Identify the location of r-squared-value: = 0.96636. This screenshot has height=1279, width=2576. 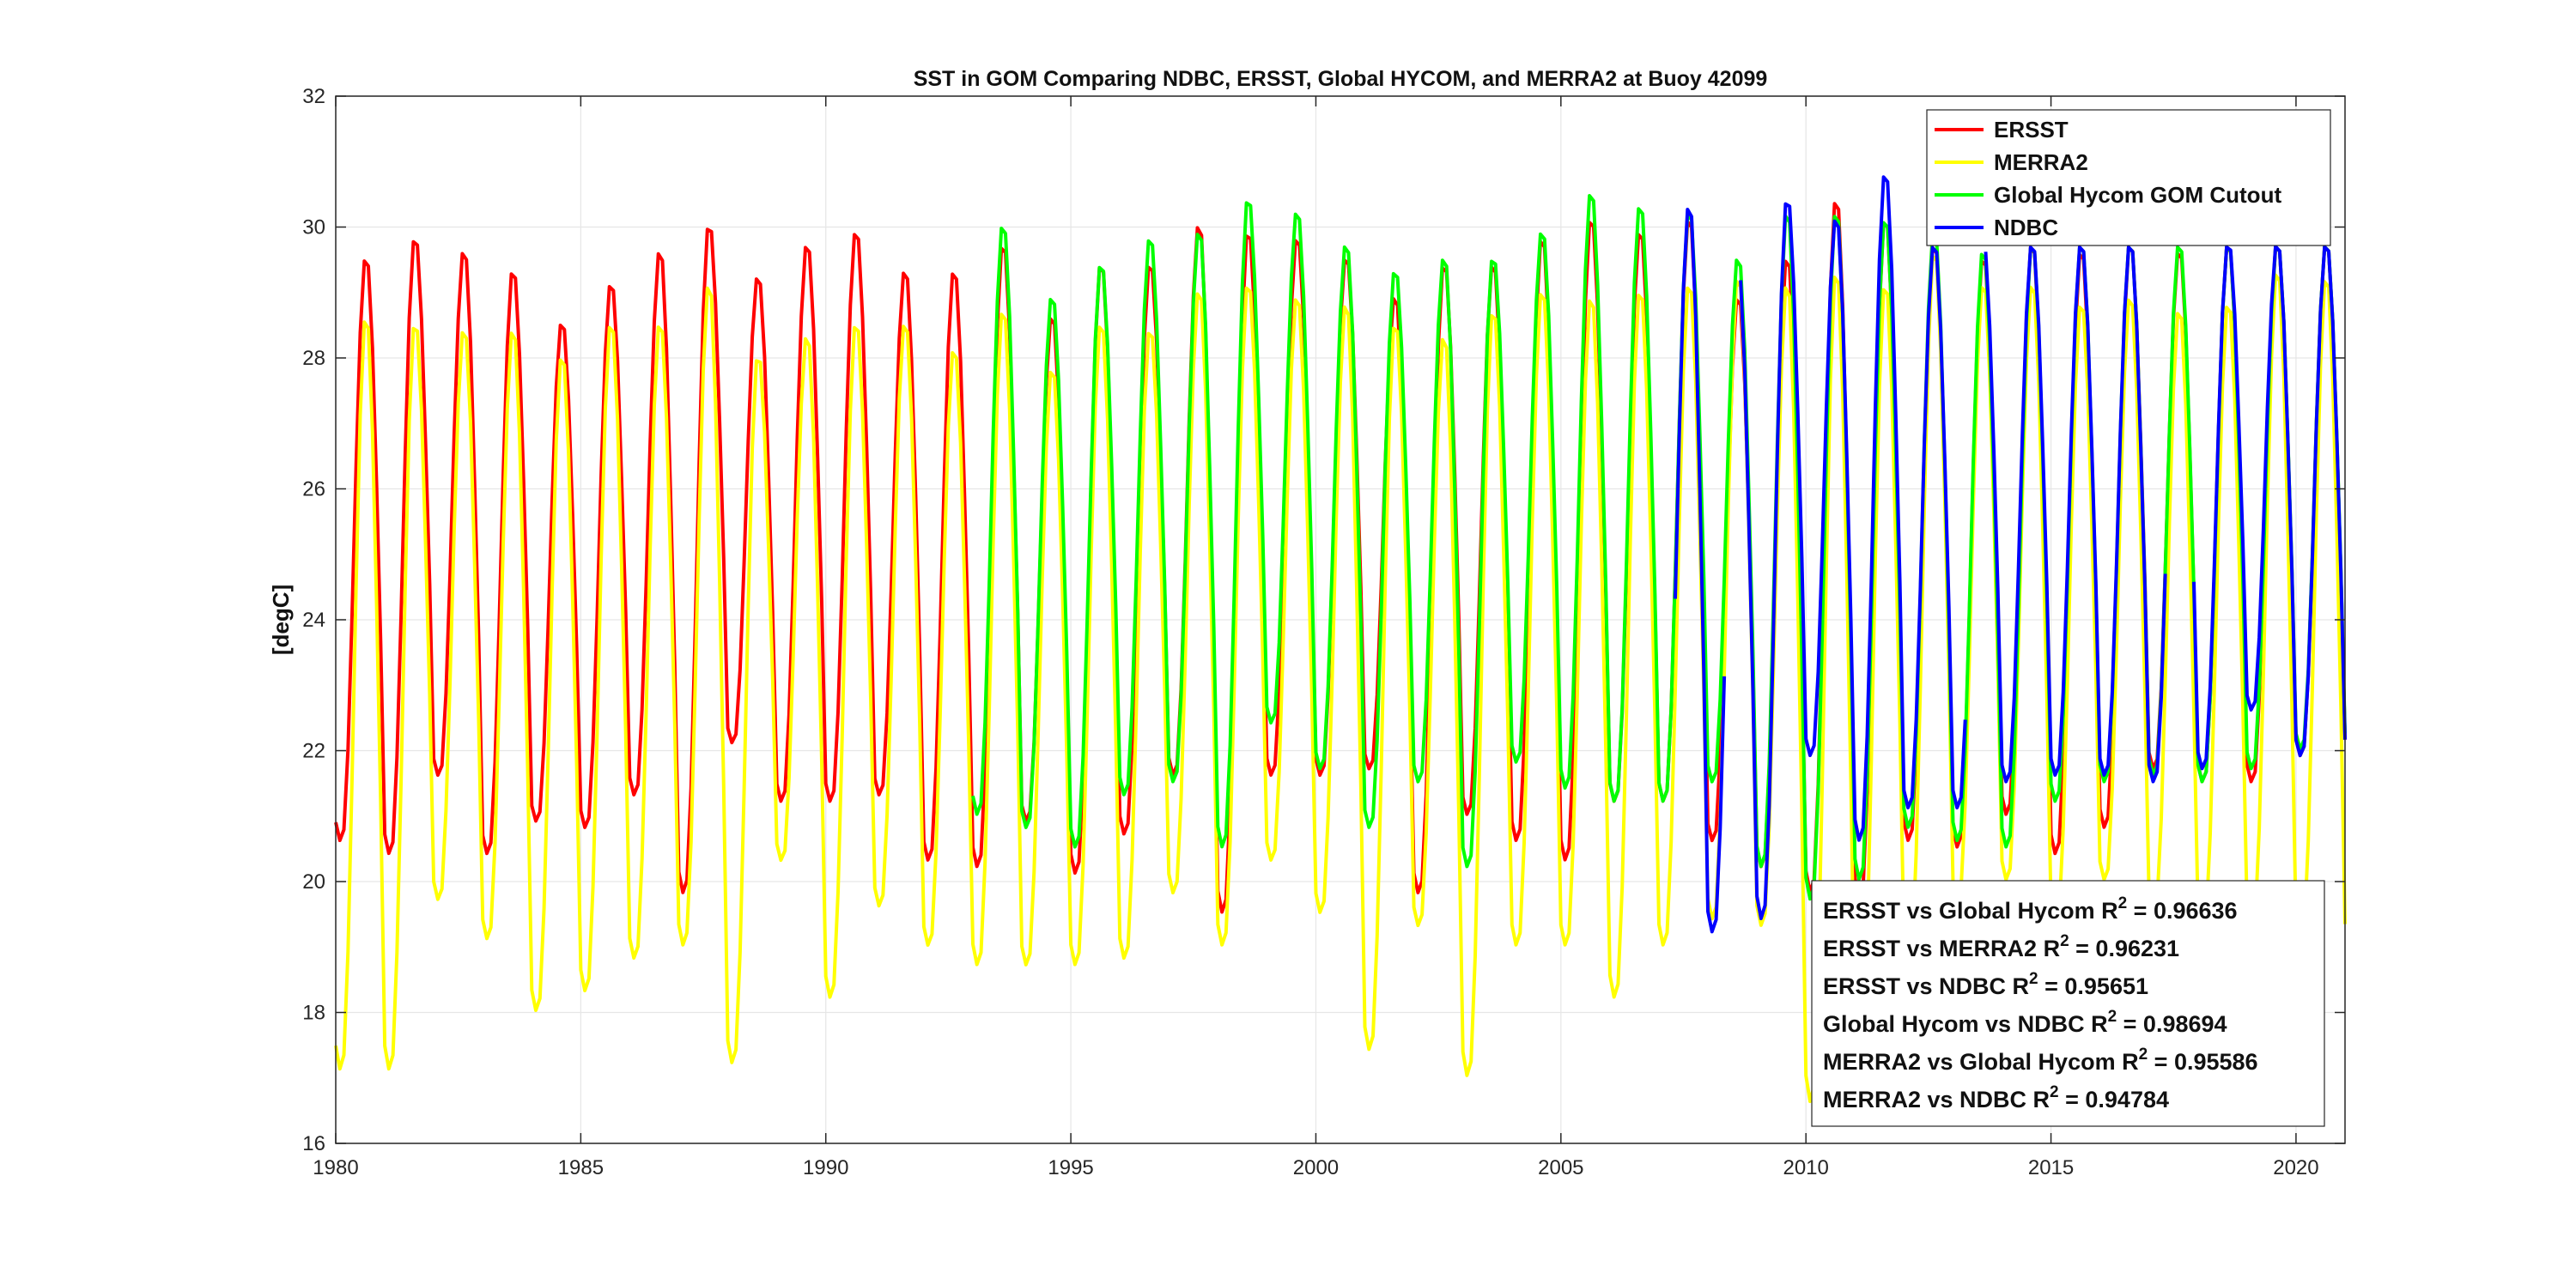
(2182, 911).